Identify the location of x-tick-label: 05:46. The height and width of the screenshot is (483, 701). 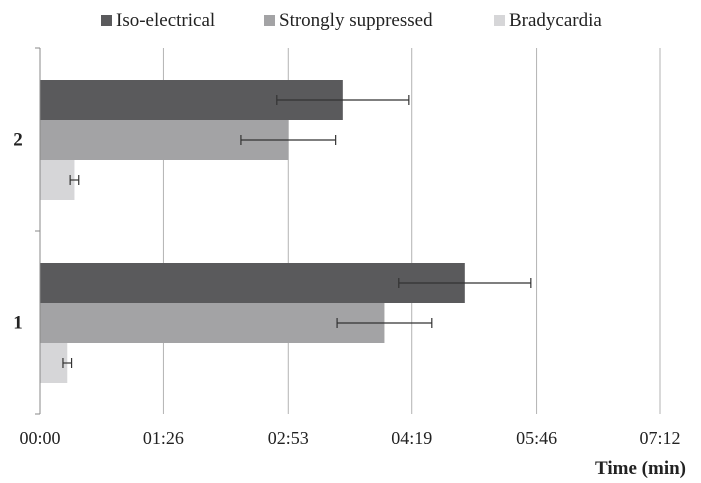
(536, 438).